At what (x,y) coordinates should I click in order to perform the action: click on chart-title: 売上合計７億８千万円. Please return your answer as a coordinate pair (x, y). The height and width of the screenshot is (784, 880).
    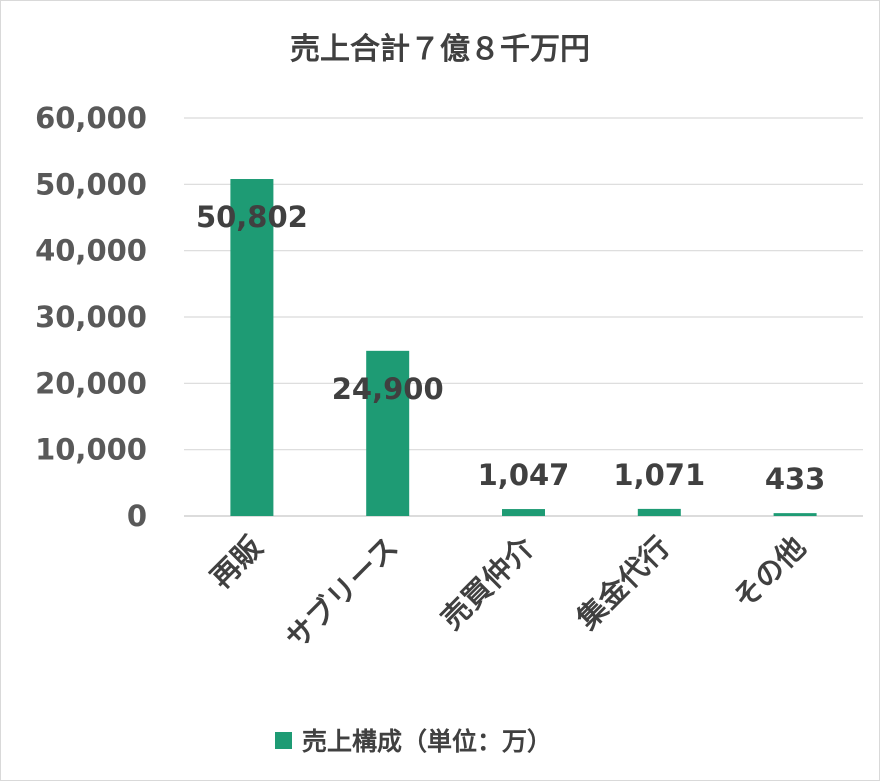
    Looking at the image, I should click on (440, 49).